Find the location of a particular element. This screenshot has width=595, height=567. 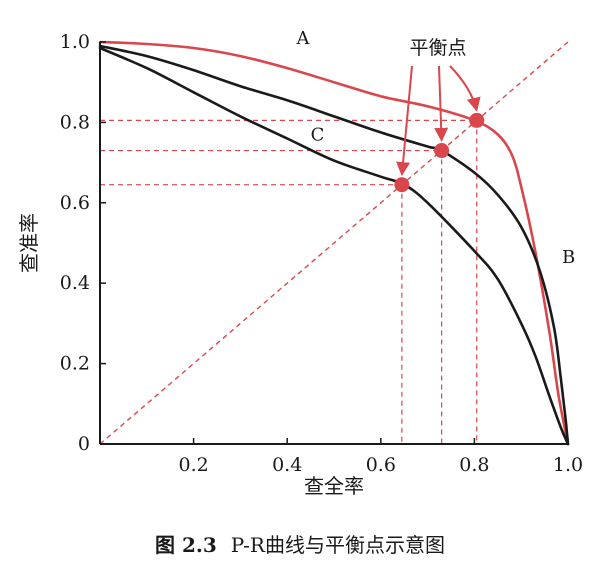

x-tick-label: 1.0 is located at coordinates (568, 465).